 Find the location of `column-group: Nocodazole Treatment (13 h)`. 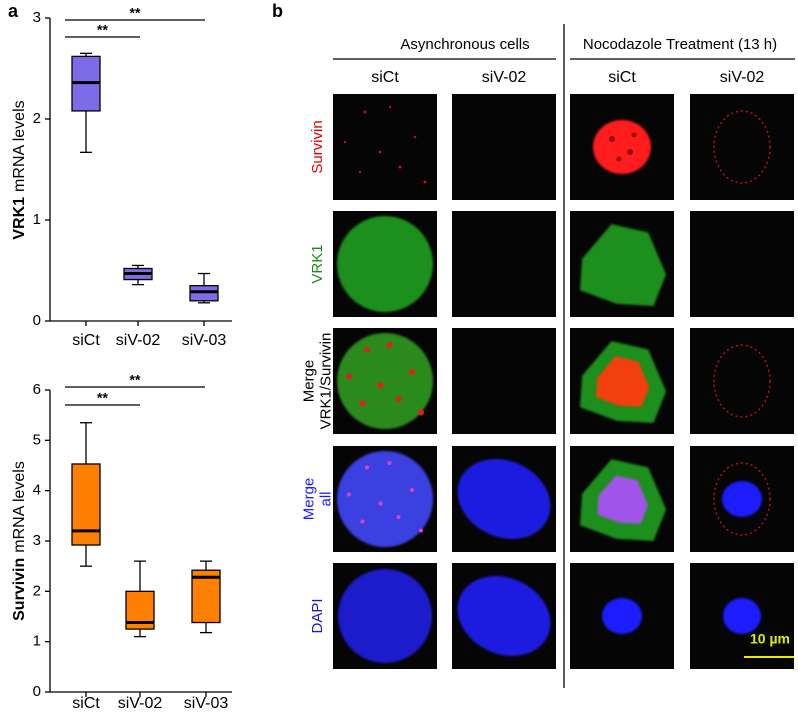

column-group: Nocodazole Treatment (13 h) is located at coordinates (680, 44).